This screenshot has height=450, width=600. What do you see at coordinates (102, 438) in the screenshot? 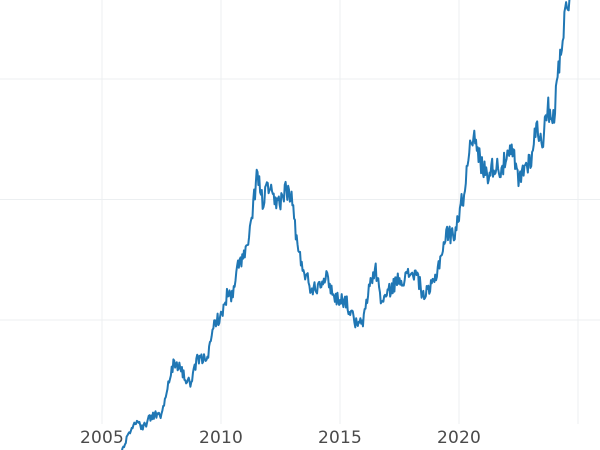
I see `x-axis-tick-label: 2005` at bounding box center [102, 438].